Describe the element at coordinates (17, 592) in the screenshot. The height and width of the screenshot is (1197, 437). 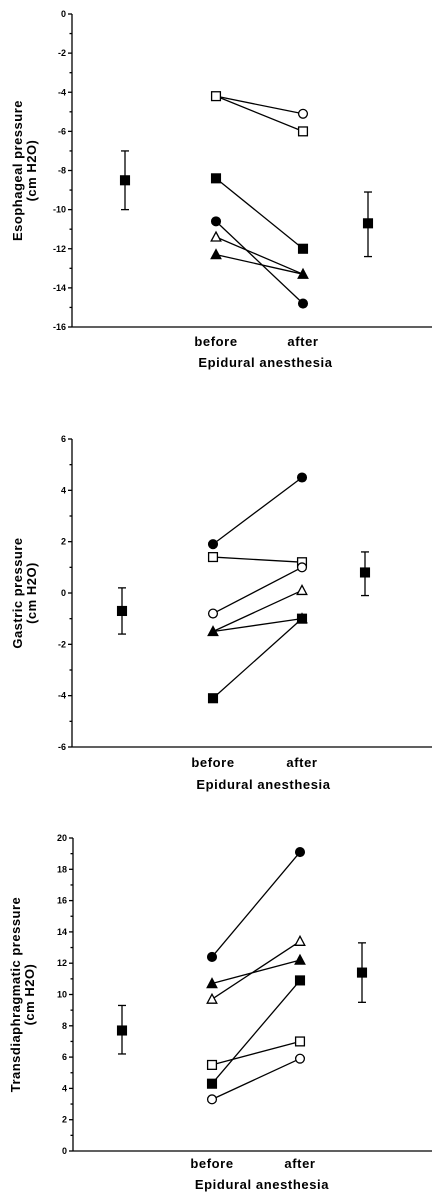
I see `y-axis-title: Gastric pressure` at that location.